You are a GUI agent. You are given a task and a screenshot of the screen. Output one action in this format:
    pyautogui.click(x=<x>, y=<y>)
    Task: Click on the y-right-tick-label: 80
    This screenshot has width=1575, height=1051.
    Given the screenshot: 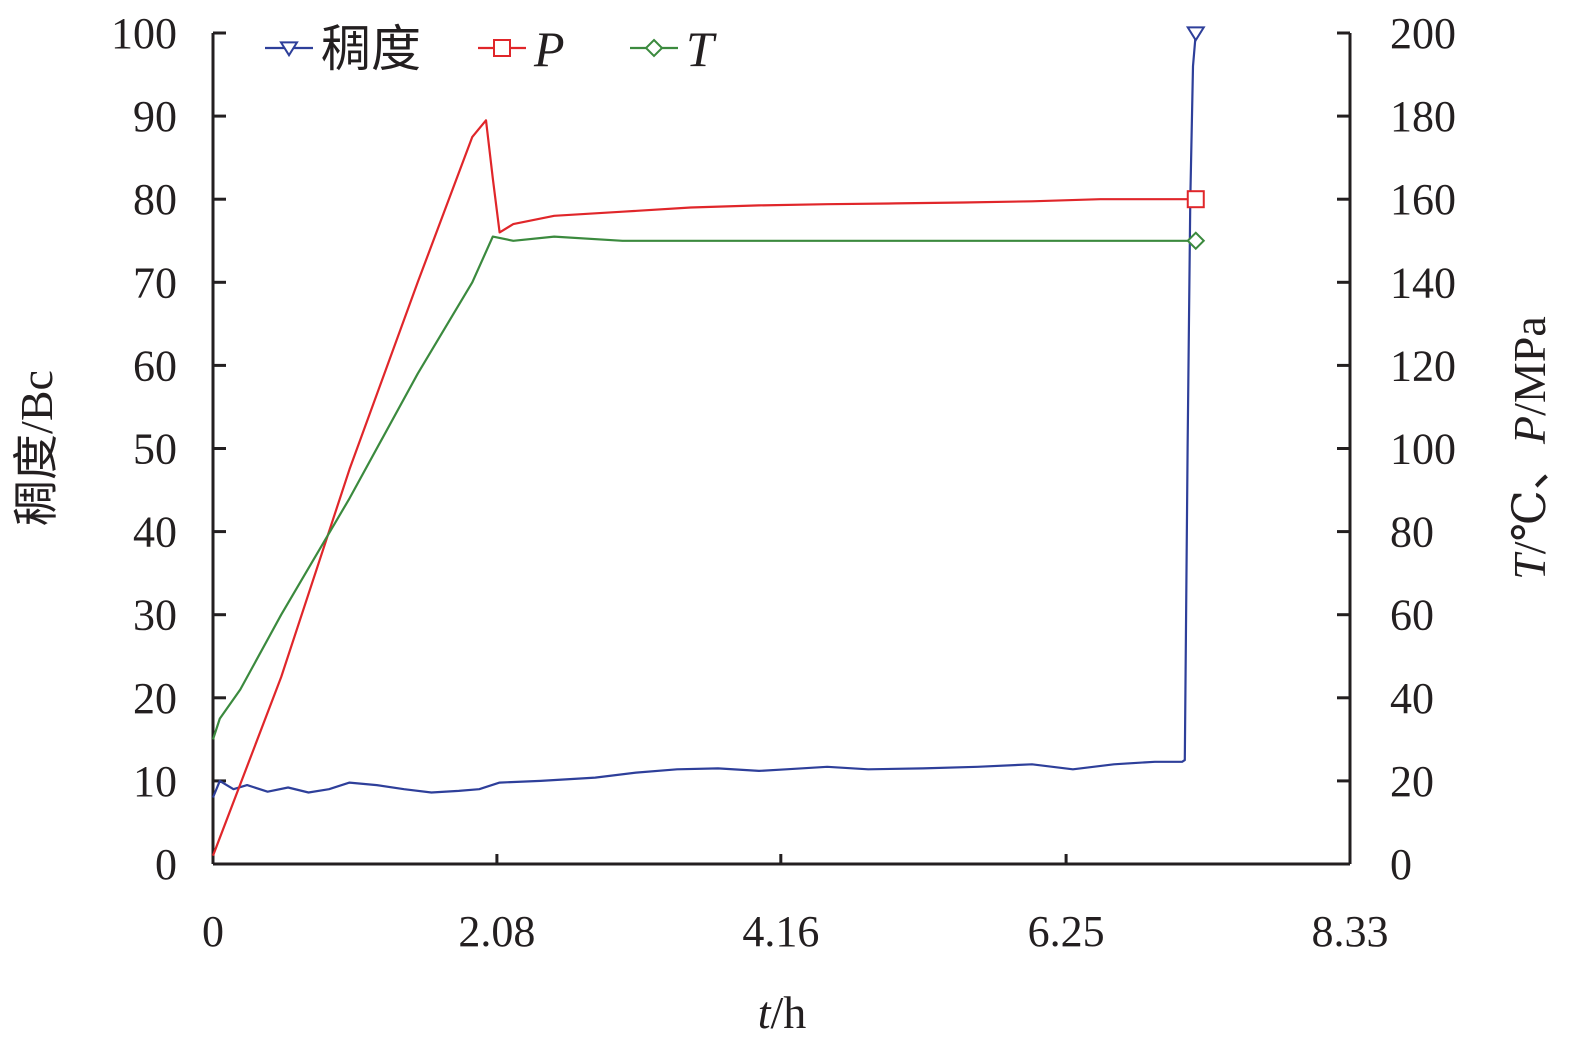 What is the action you would take?
    pyautogui.click(x=1412, y=532)
    